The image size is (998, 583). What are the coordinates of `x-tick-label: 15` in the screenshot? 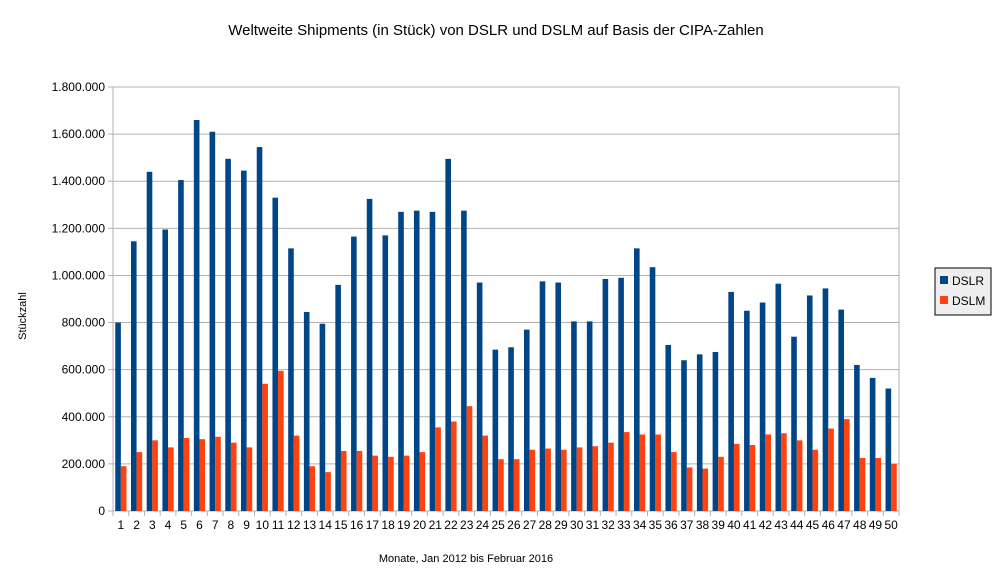 It's located at (341, 525).